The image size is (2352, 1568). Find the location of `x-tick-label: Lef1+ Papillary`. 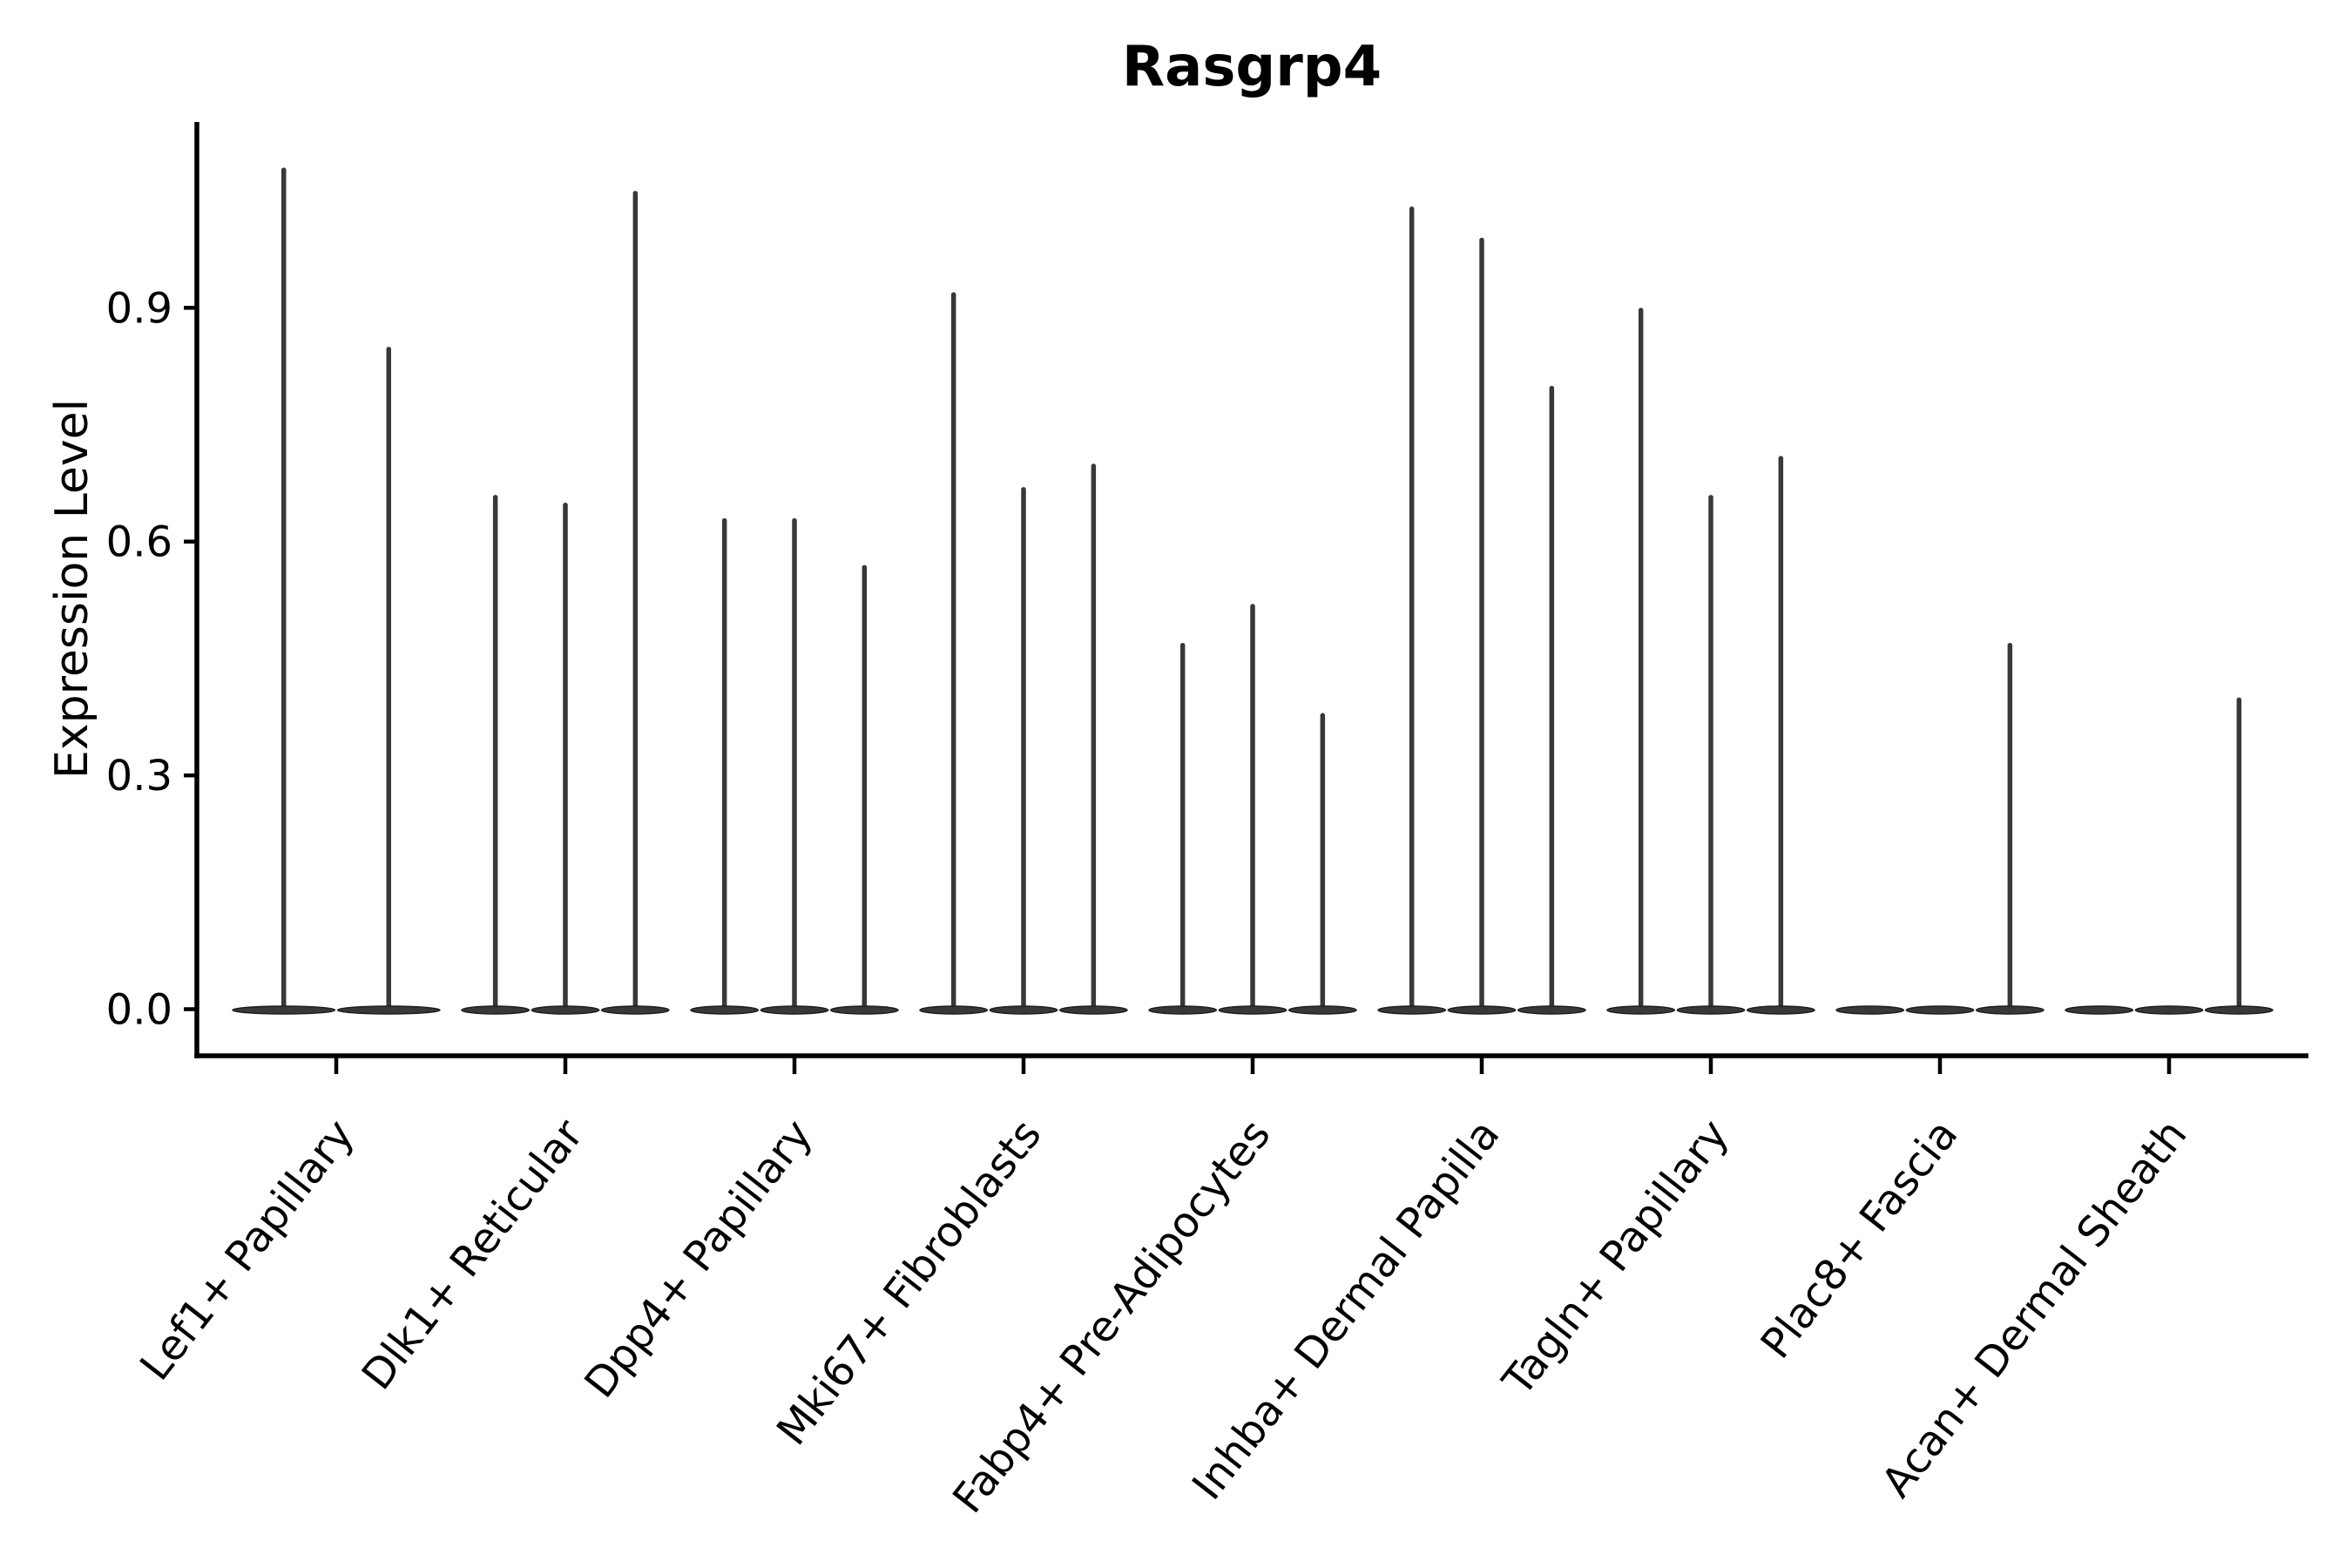

x-tick-label: Lef1+ Papillary is located at coordinates (247, 1250).